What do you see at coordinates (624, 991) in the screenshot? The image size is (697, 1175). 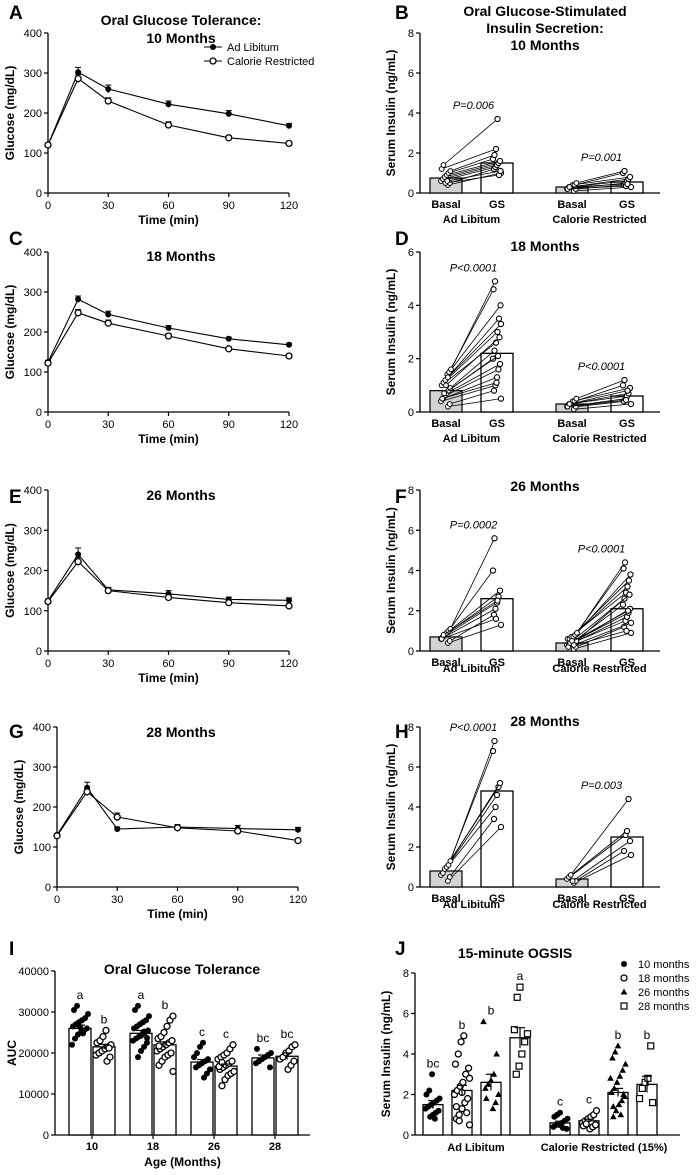 I see `legend-marker` at bounding box center [624, 991].